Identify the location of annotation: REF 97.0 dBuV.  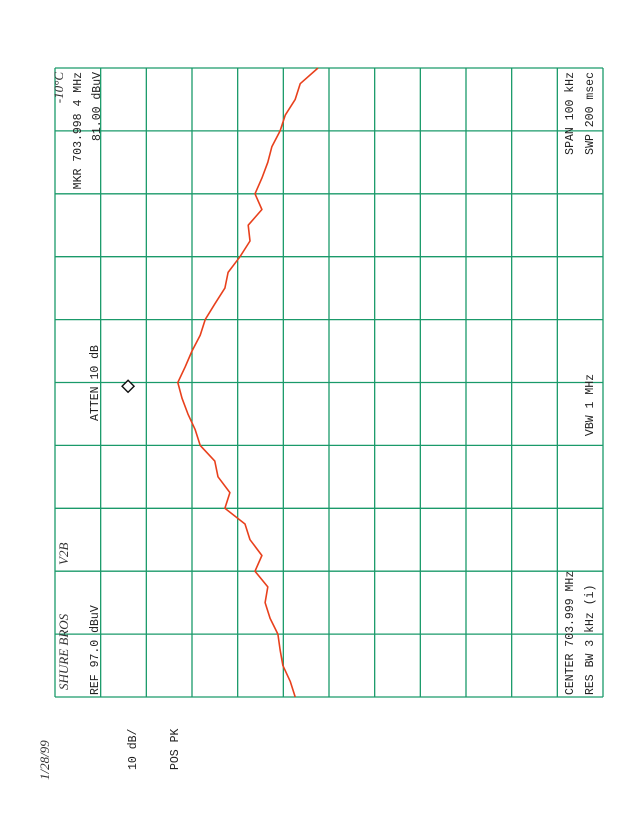
(95, 650).